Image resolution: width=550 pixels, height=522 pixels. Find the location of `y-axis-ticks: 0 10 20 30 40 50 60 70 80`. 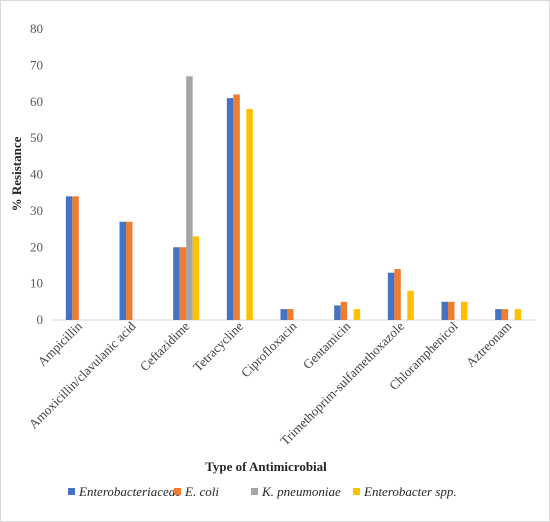

y-axis-ticks: 0 10 20 30 40 50 60 70 80 is located at coordinates (36, 174).